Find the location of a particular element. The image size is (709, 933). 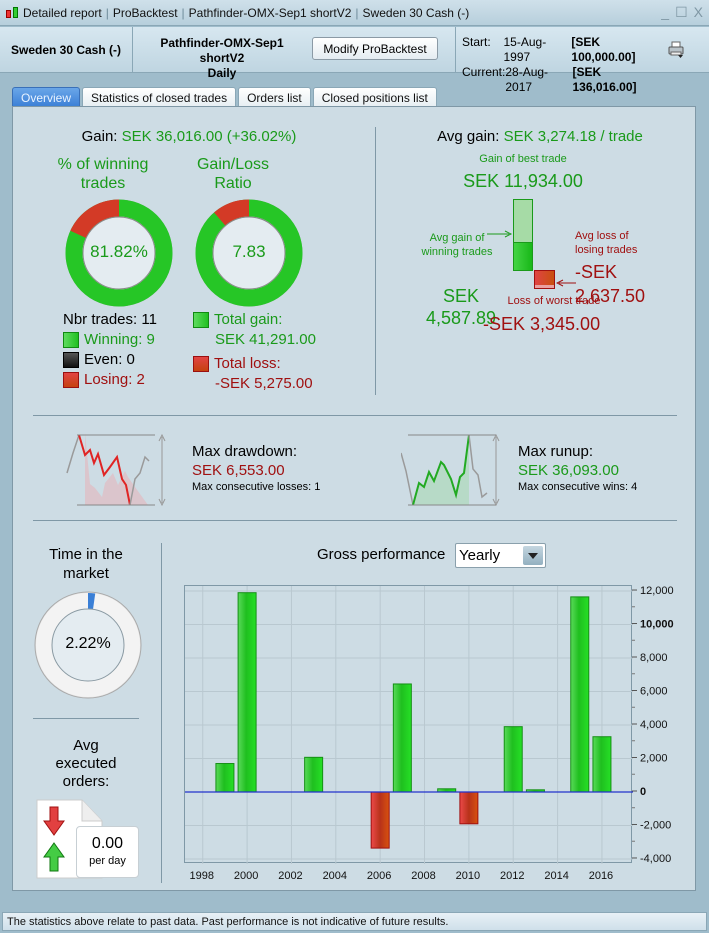

avg-loss-value-line1: -SEK is located at coordinates (596, 272).